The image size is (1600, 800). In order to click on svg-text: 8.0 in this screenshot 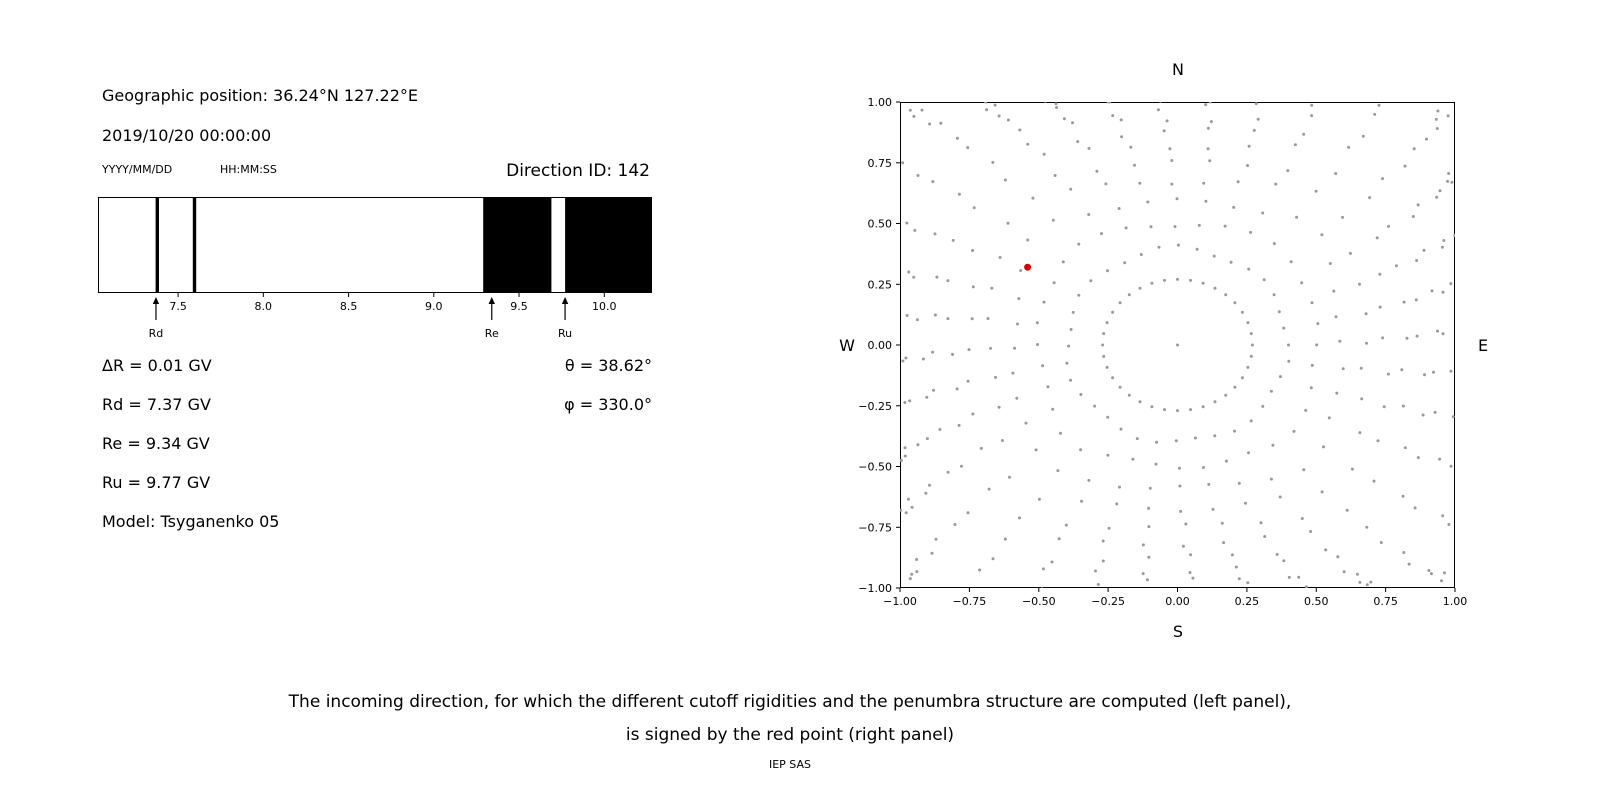, I will do `click(263, 306)`.